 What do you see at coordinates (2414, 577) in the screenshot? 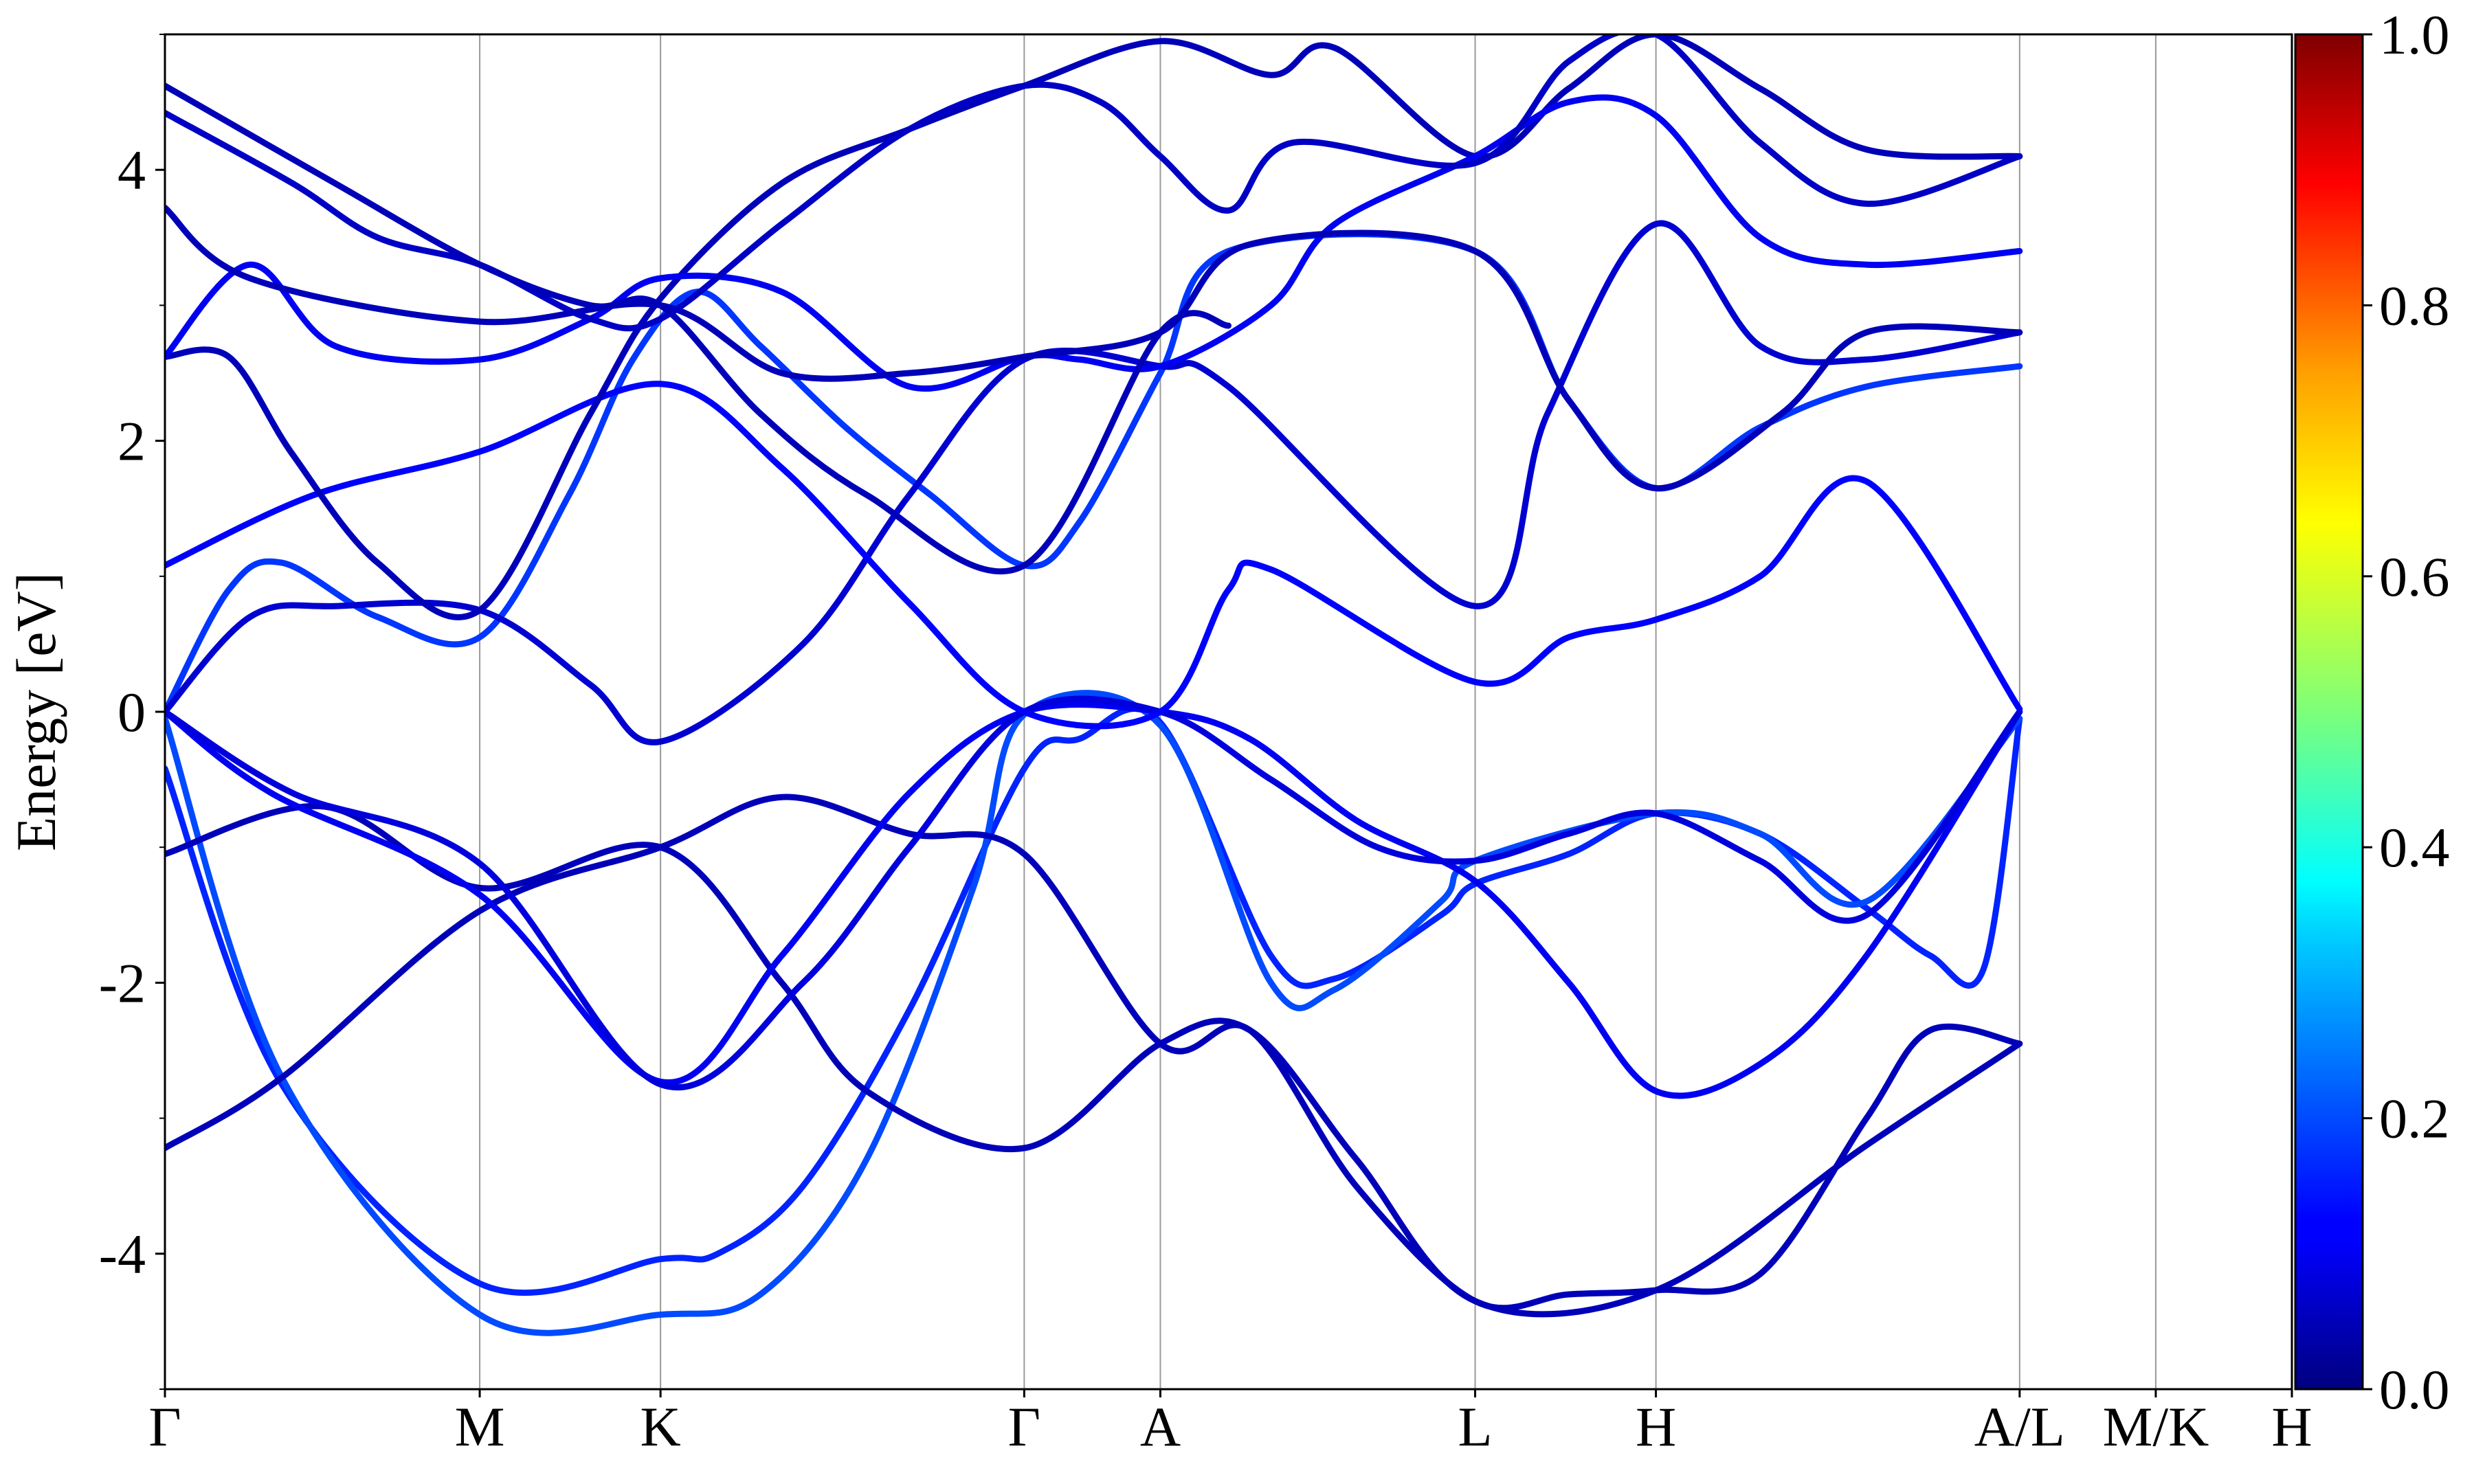
I see `colorbar-tick-label: 0.6` at bounding box center [2414, 577].